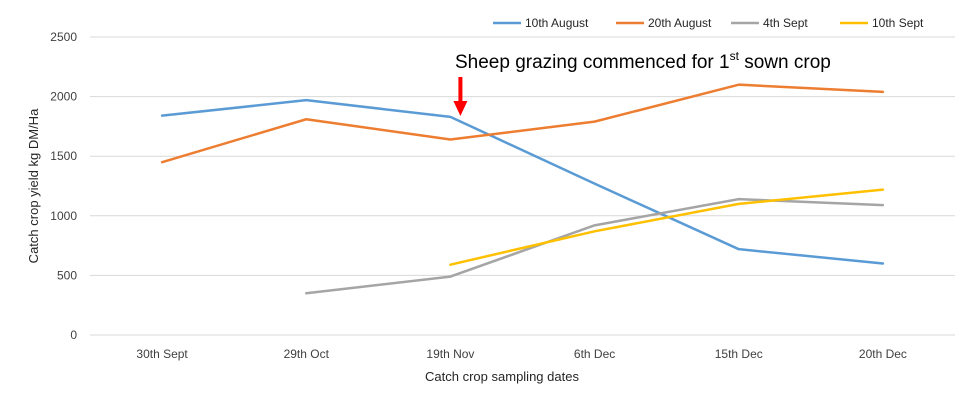 The image size is (963, 403). I want to click on annotation-main: Sheep grazing commenced for 1, so click(592, 62).